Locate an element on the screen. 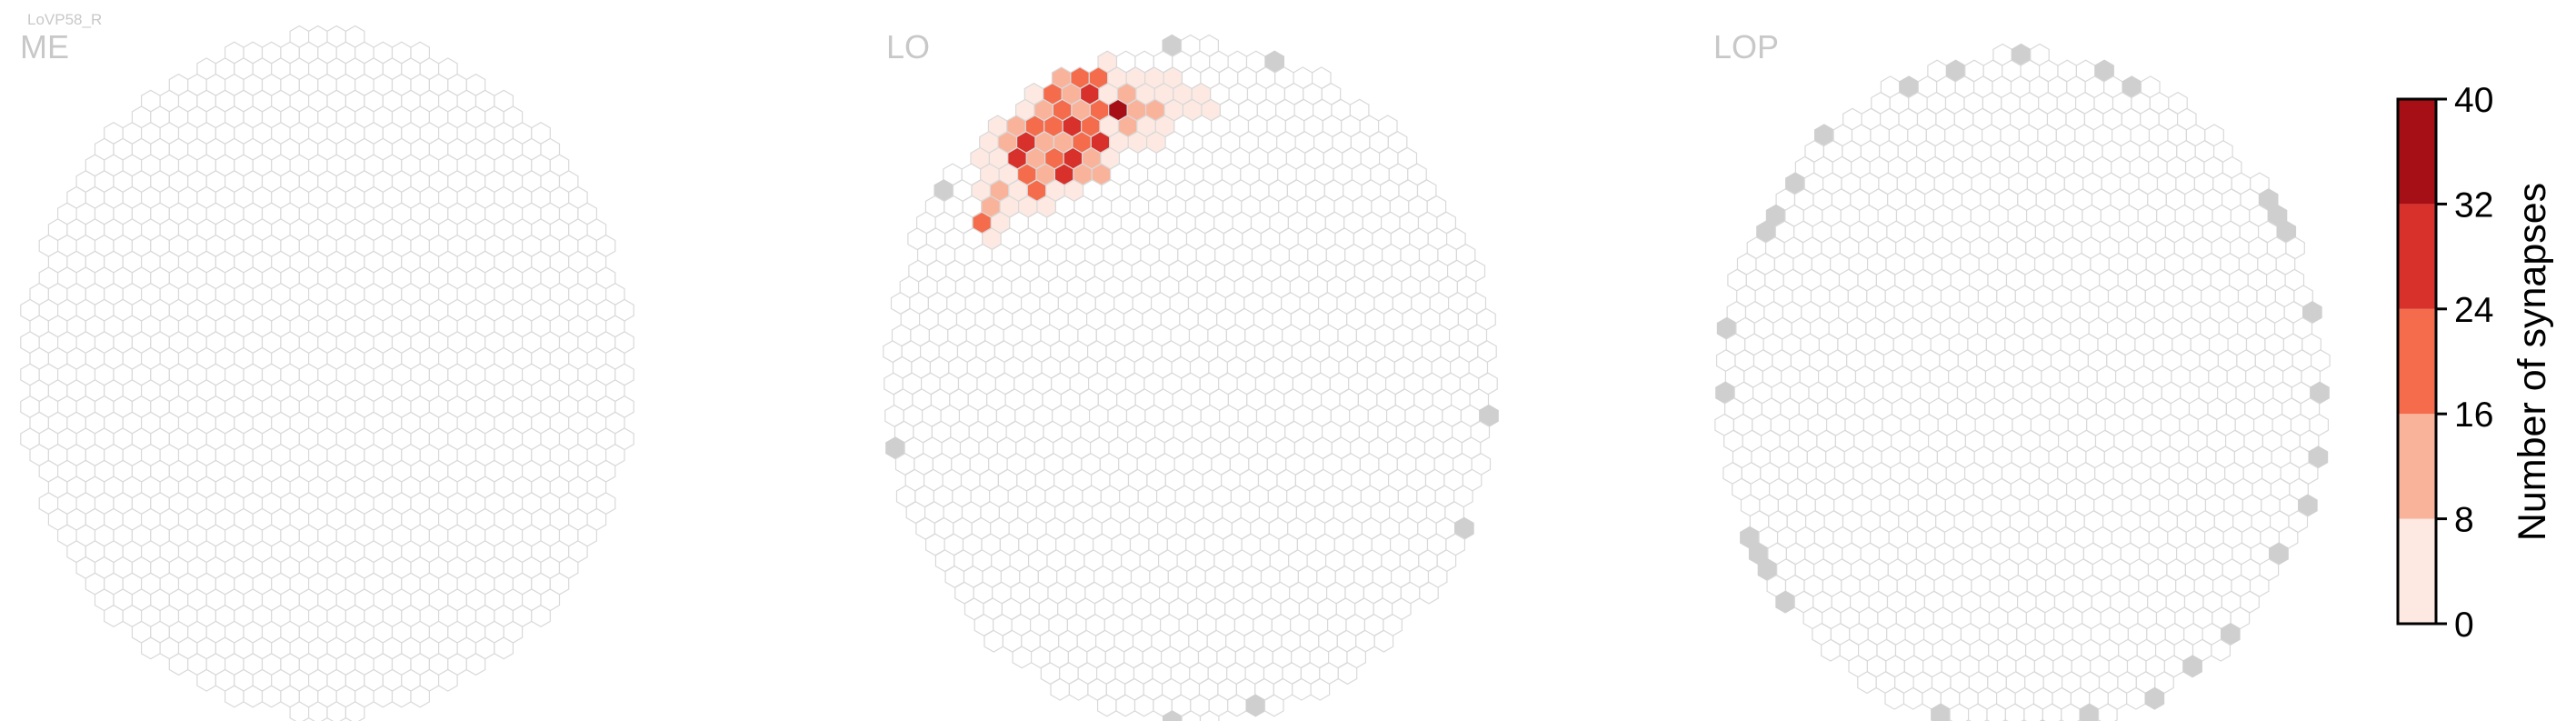 The width and height of the screenshot is (2576, 721). colorbar-tick-label: 8 is located at coordinates (2464, 520).